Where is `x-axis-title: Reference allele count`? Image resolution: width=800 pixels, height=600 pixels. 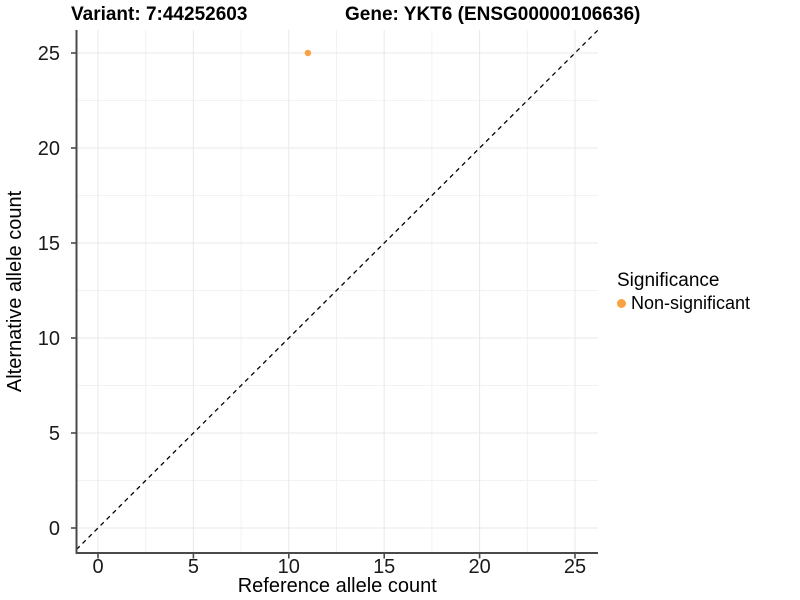
x-axis-title: Reference allele count is located at coordinates (337, 586).